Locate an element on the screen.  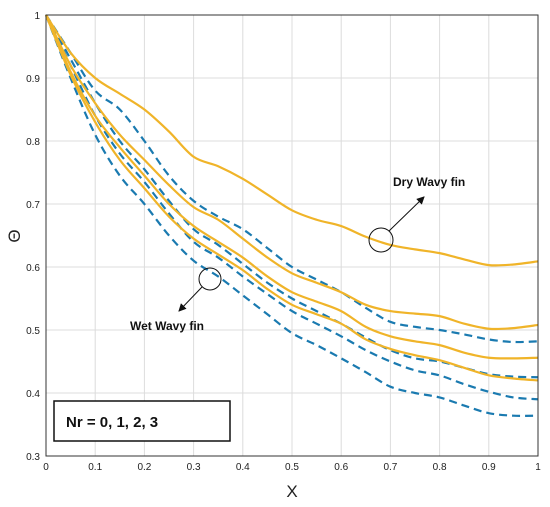
x-tick-label: 0.8 is located at coordinates (440, 467).